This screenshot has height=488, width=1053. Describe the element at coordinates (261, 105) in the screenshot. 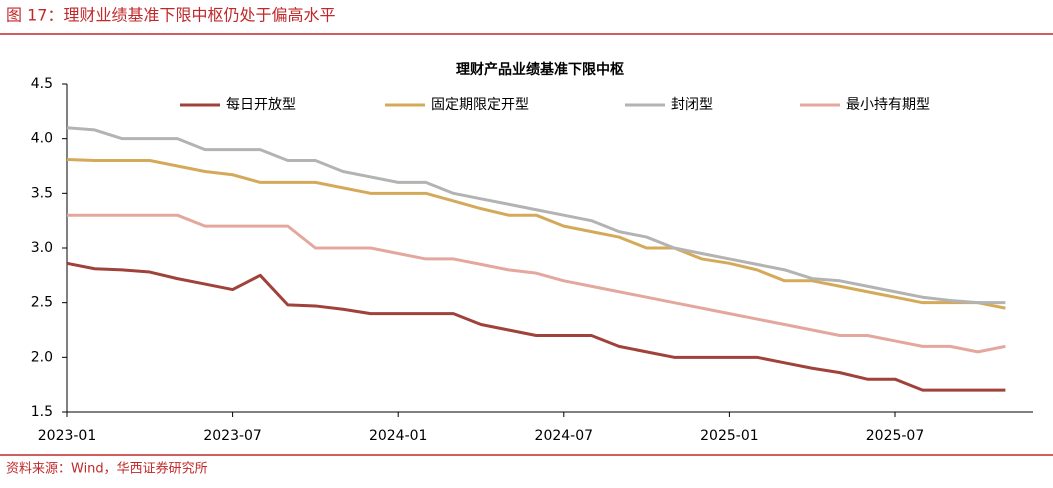

I see `legend-label: 每日开放型` at that location.